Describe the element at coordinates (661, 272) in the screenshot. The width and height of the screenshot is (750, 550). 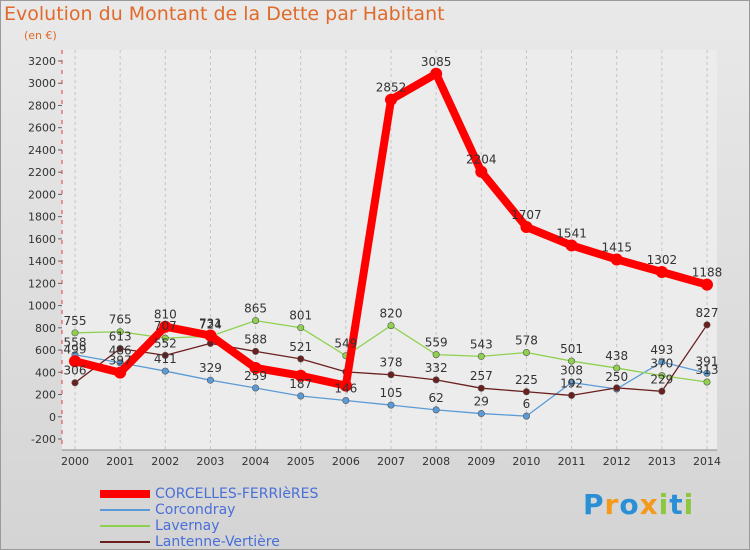
I see `series-0-point-2013` at that location.